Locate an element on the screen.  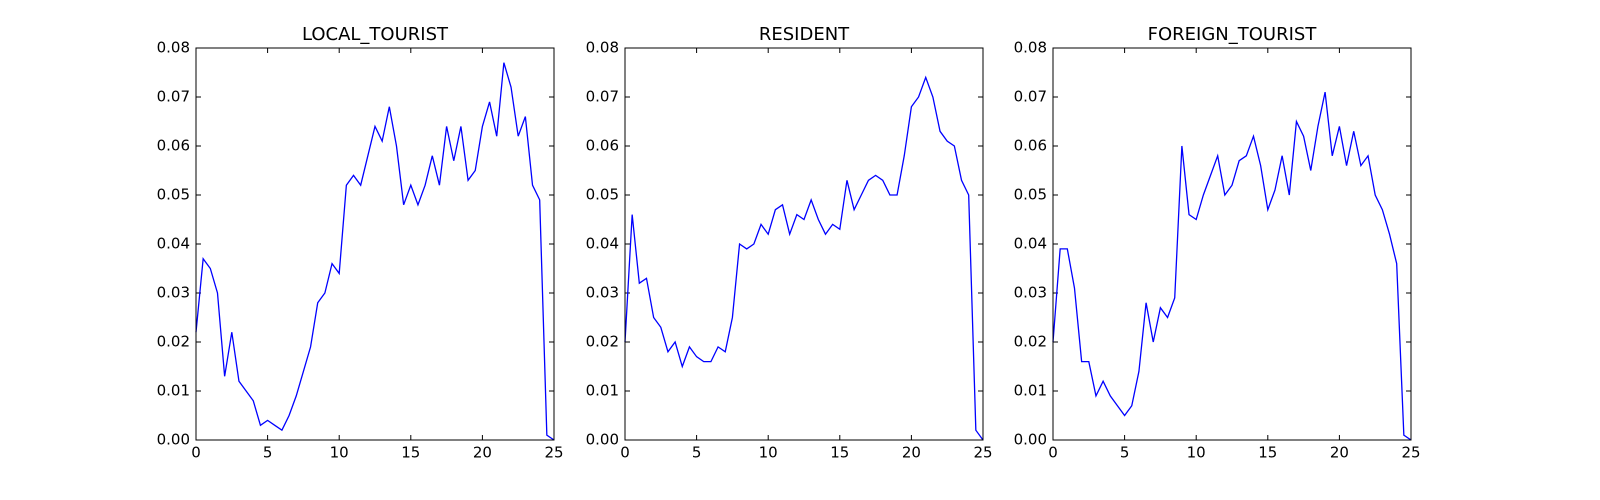
chart-title: FOREIGN_TOURIST is located at coordinates (1233, 34).